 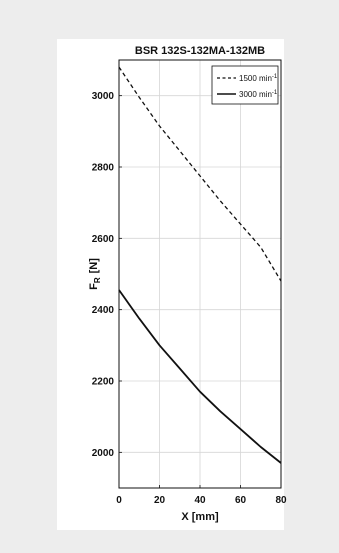 I want to click on svg-text:FR[N]: FR [N], so click(x=95, y=274).